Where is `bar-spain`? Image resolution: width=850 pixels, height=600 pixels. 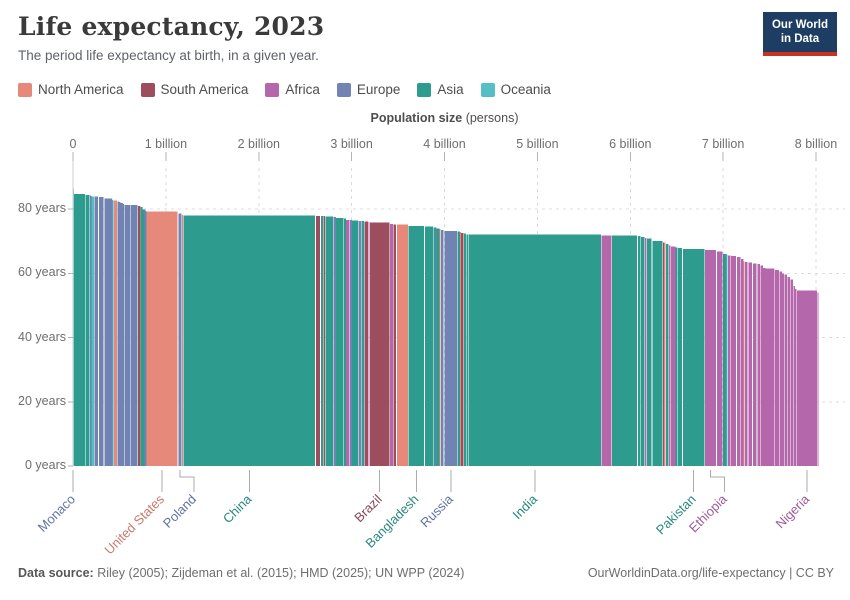 bar-spain is located at coordinates (96, 331).